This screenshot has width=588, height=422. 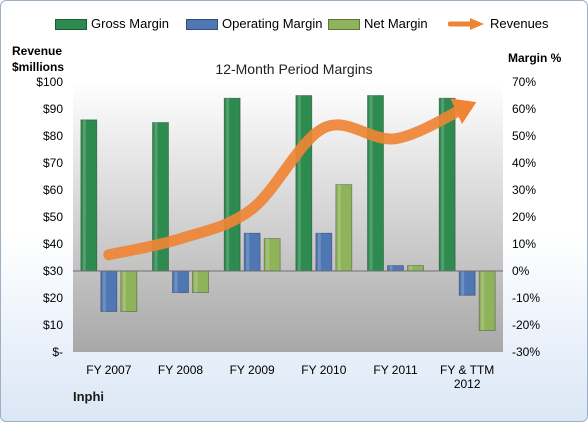 What do you see at coordinates (467, 370) in the screenshot?
I see `x-axis-category-label: FY & TTM` at bounding box center [467, 370].